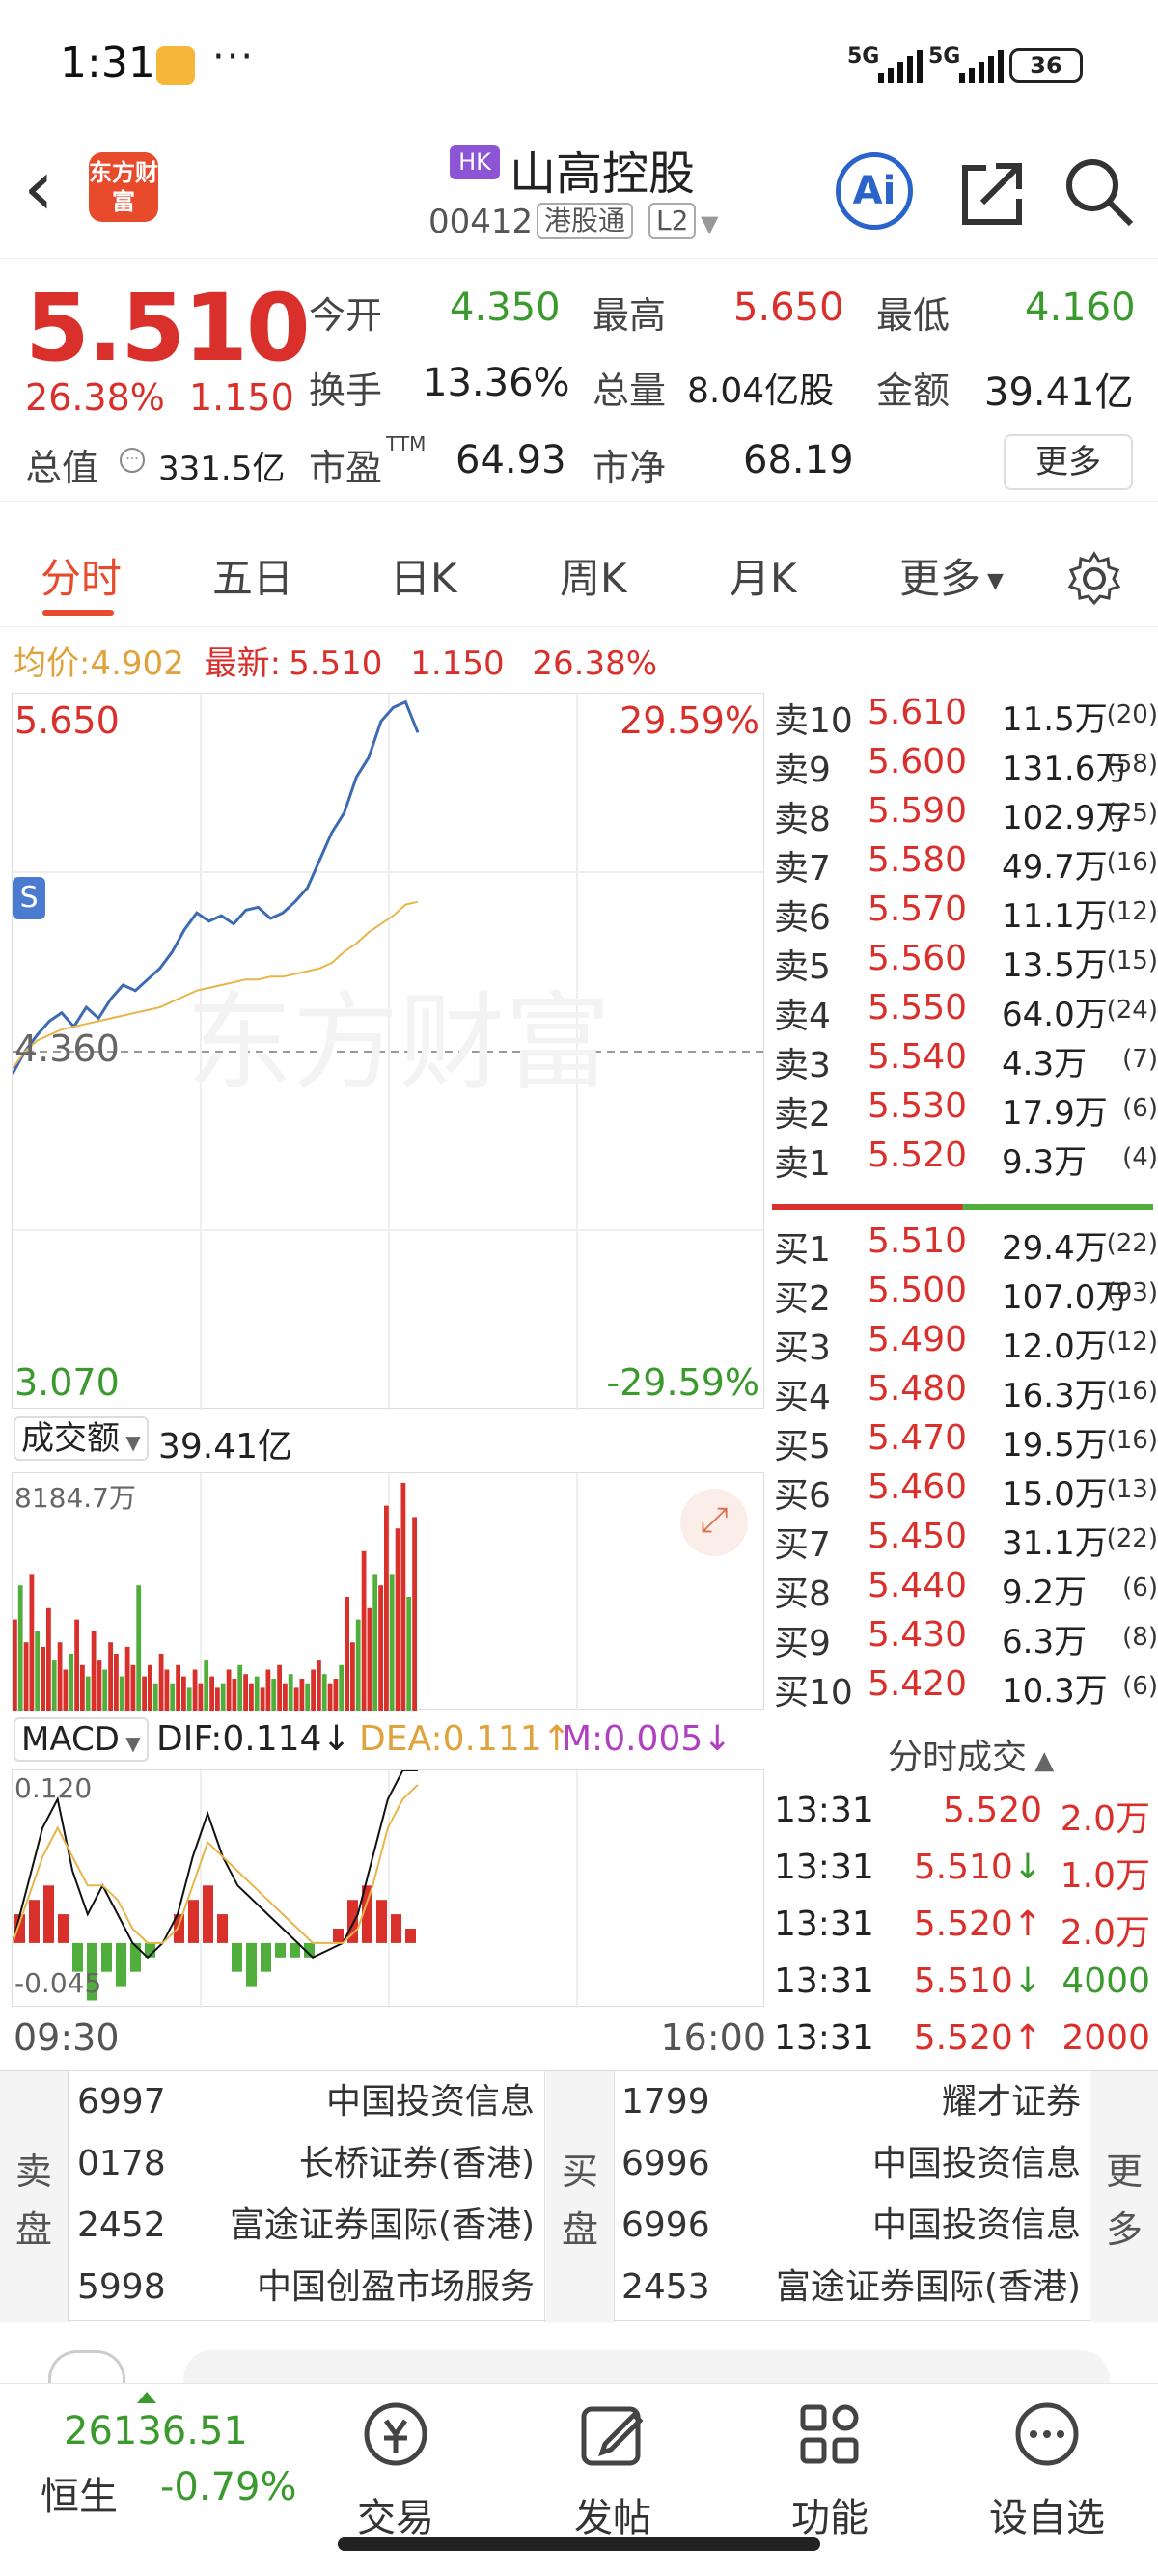 Image resolution: width=1158 pixels, height=2576 pixels. Describe the element at coordinates (963, 2038) in the screenshot. I see `tick-price-text: 5.520` at that location.